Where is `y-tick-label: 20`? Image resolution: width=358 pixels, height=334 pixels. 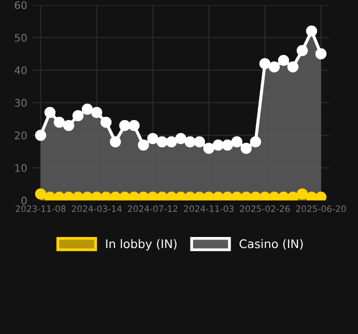
y-tick-label: 20 is located at coordinates (20, 135).